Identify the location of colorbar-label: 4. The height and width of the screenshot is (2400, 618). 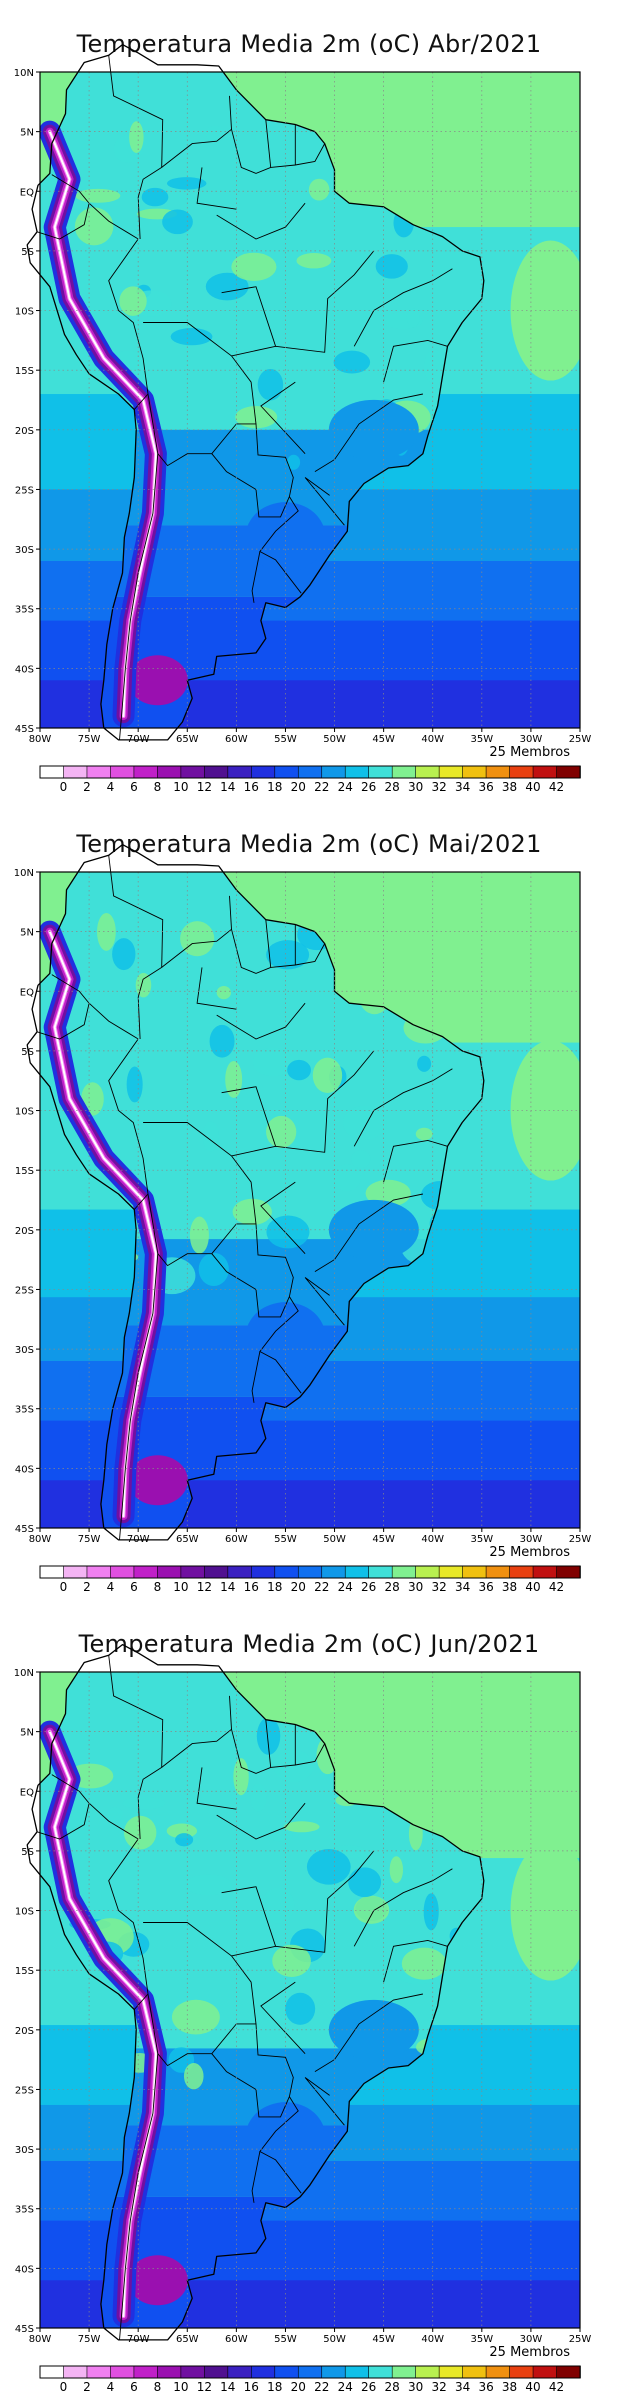
(111, 1587).